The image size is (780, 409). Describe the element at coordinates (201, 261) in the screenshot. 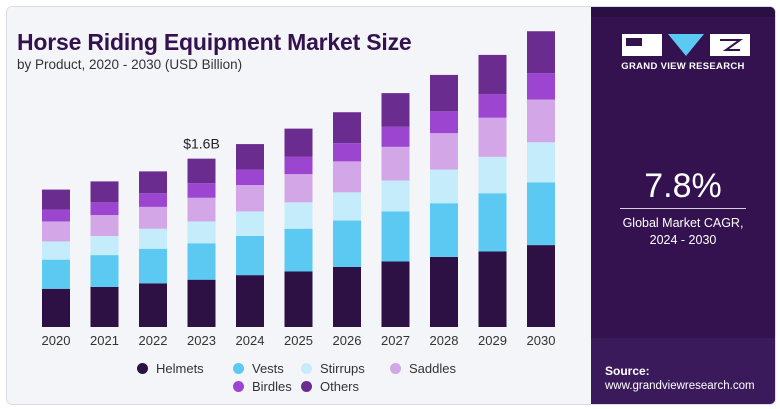

I see `bar-segment-vests-2023` at that location.